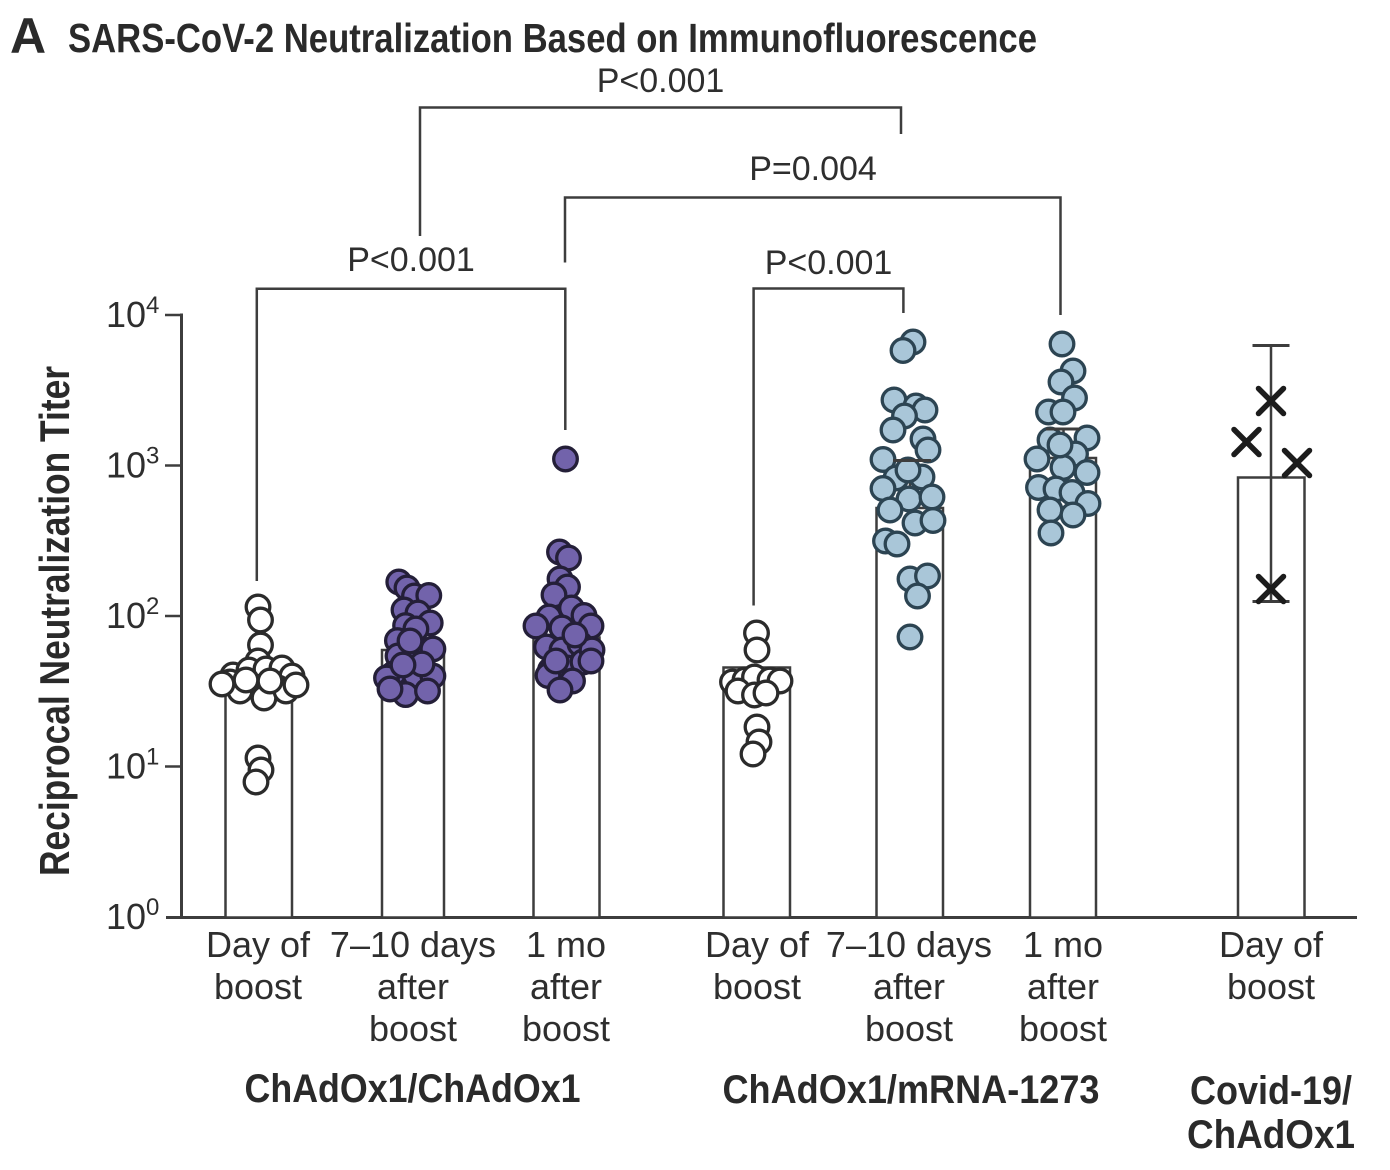 This screenshot has width=1390, height=1170. What do you see at coordinates (152, 606) in the screenshot?
I see `svg-text: 2` at bounding box center [152, 606].